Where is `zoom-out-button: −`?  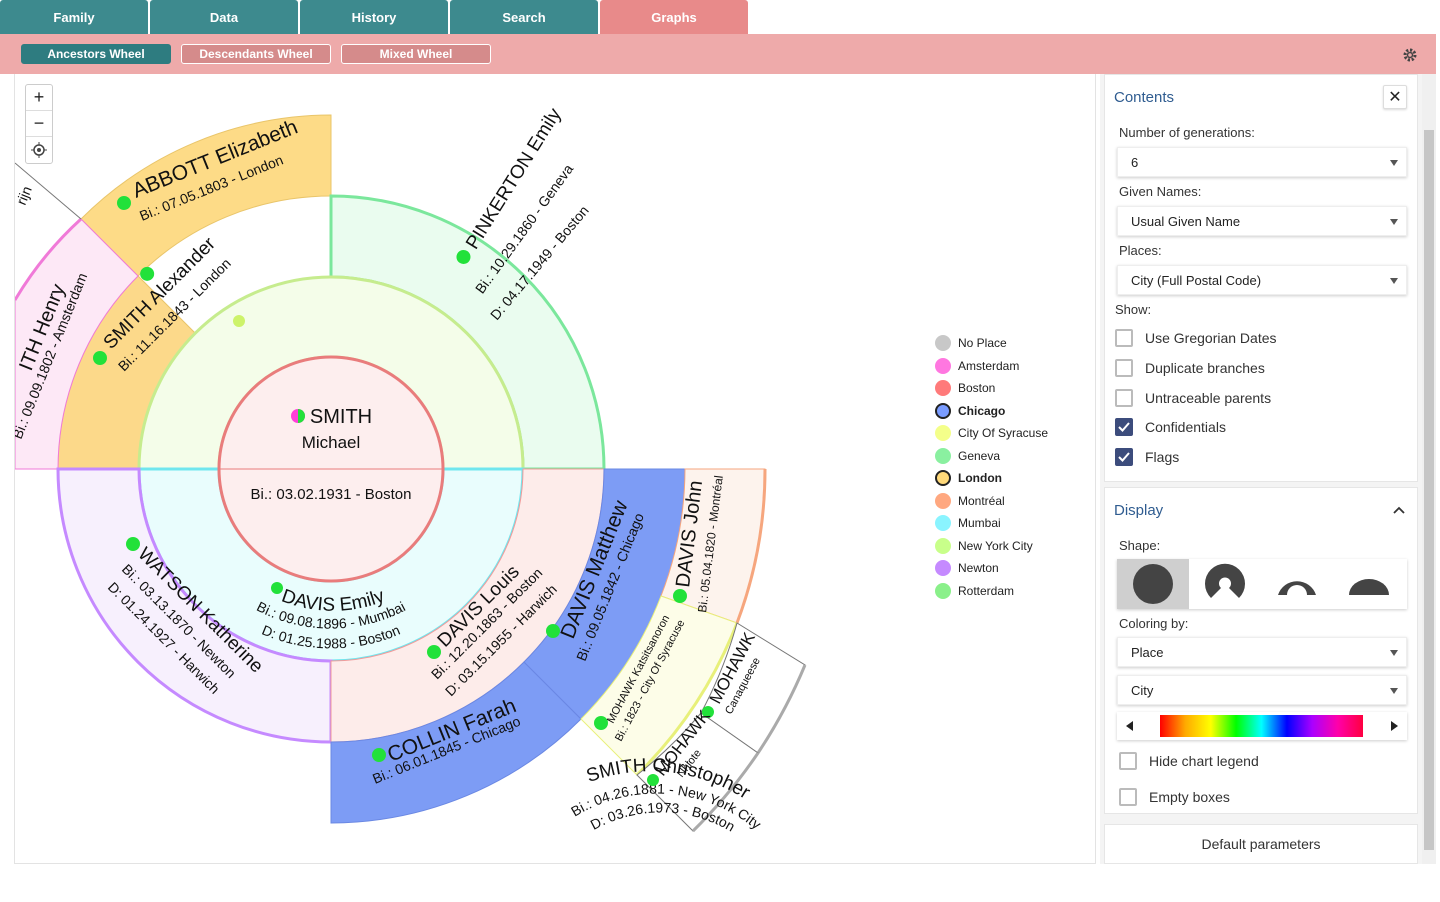 zoom-out-button: − is located at coordinates (39, 124).